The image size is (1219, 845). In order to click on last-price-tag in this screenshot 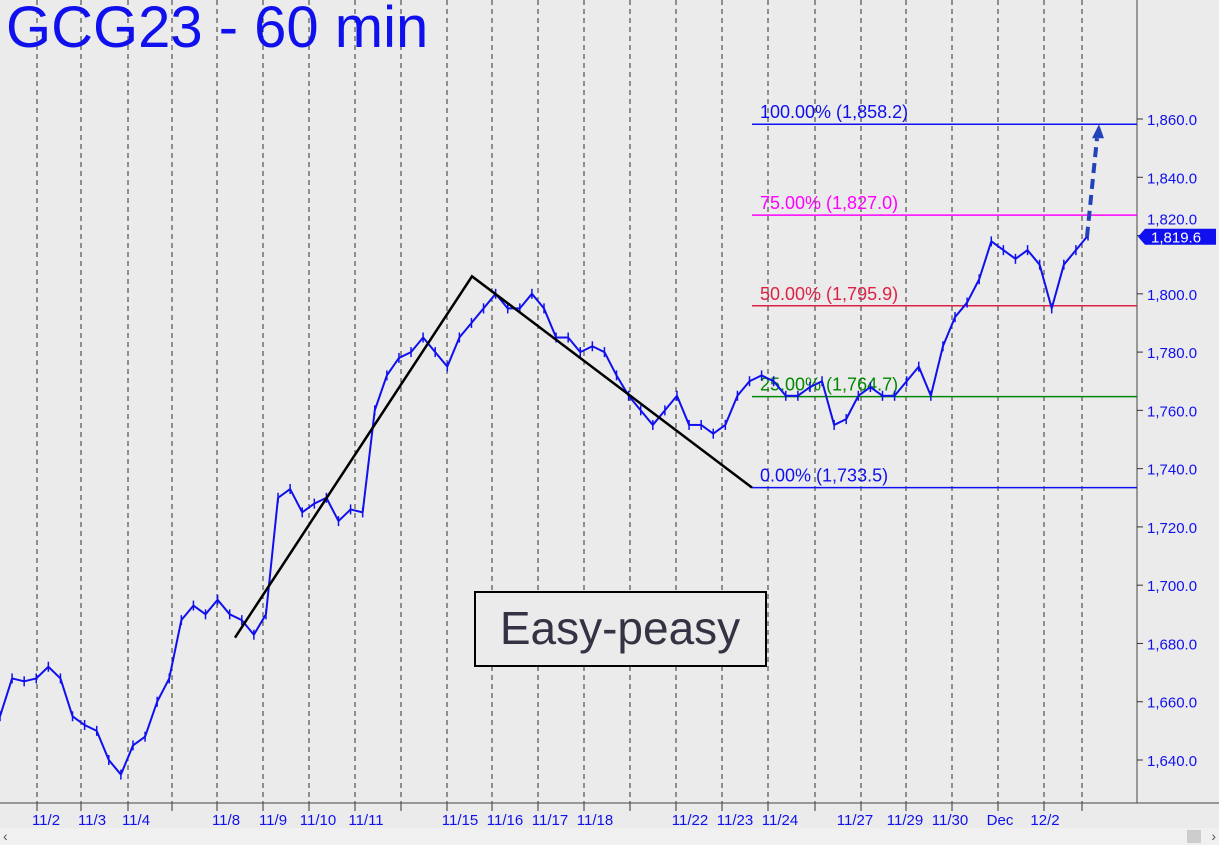, I will do `click(1177, 236)`.